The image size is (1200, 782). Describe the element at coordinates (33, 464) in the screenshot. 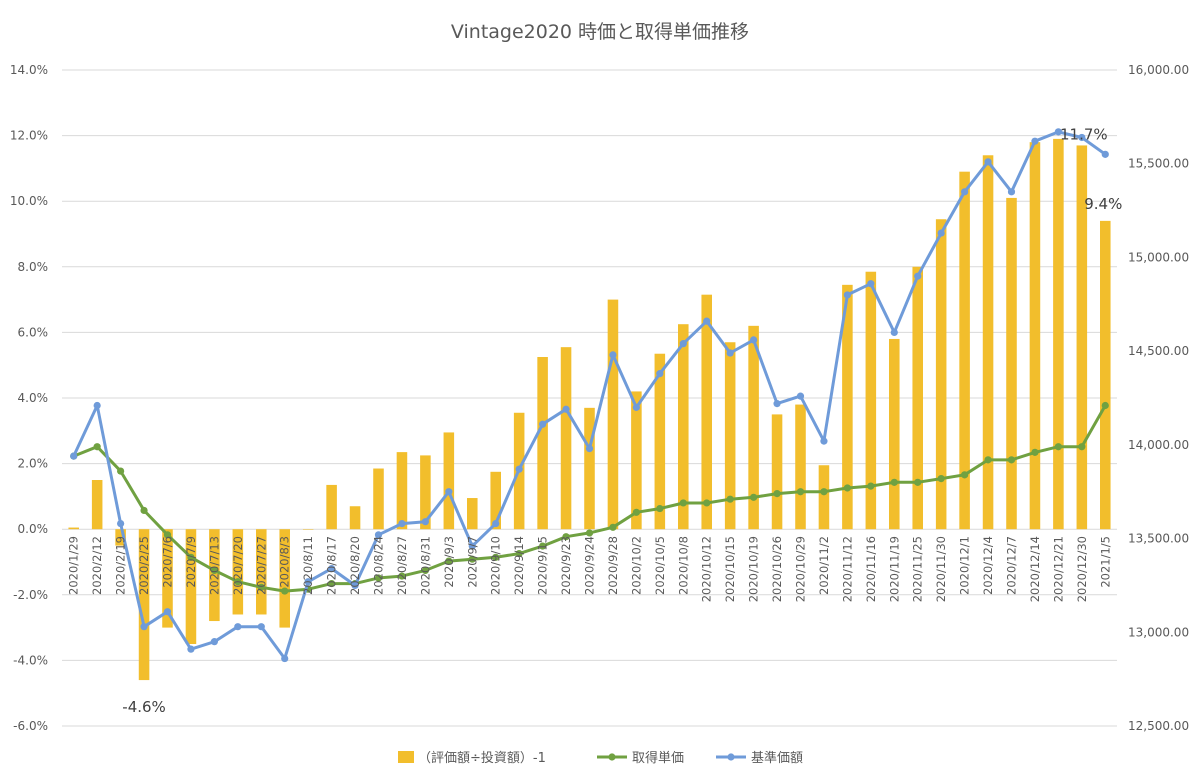

I see `left-tick-label: 2.0%` at that location.